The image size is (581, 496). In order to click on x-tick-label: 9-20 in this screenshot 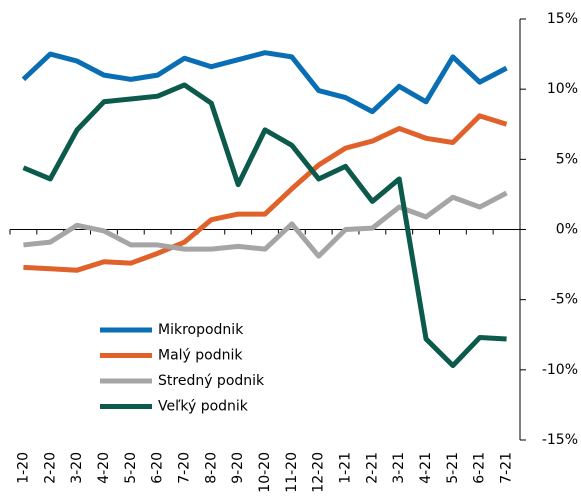, I will do `click(238, 468)`.